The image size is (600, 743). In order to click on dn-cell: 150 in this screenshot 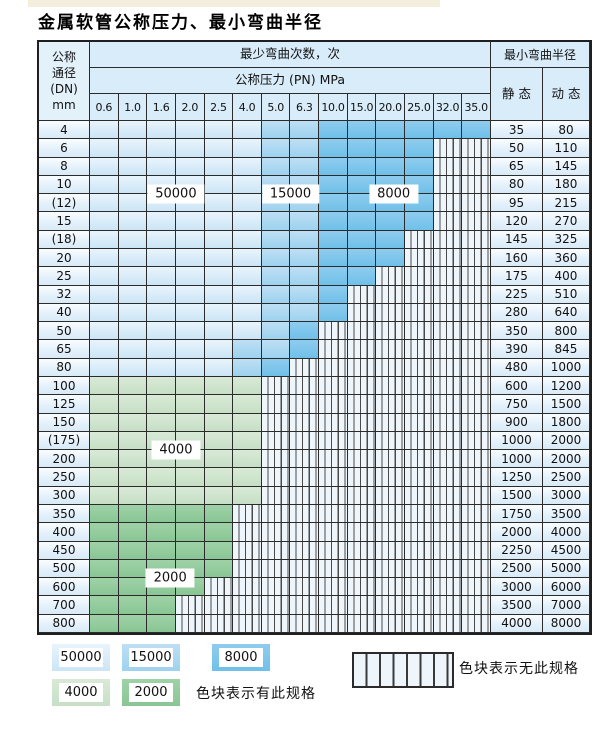, I will do `click(64, 422)`.